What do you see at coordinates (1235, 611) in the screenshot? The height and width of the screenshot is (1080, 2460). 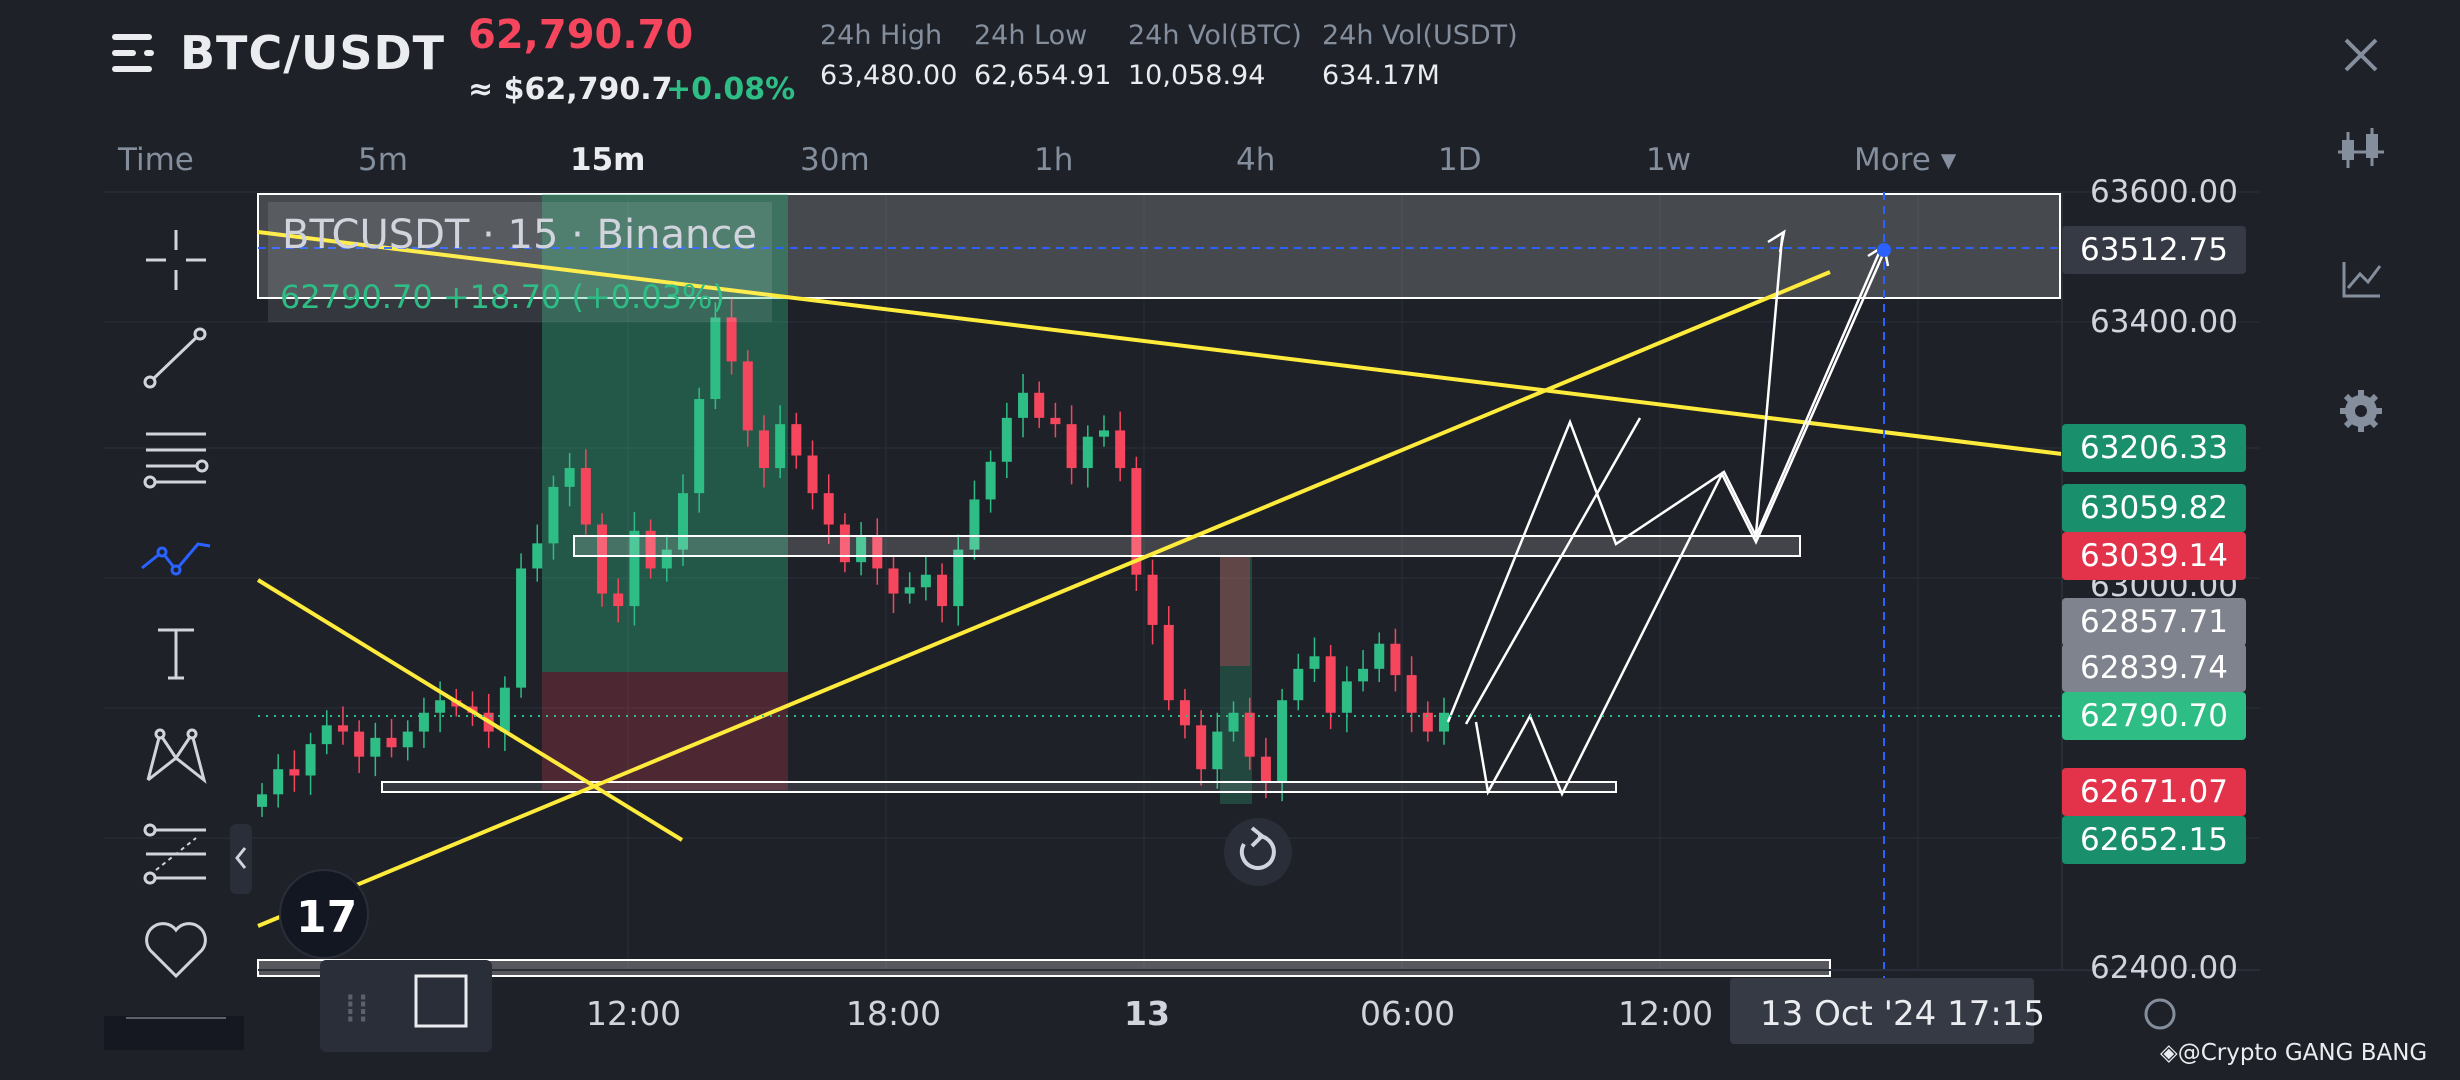 I see `short-stop-zone` at bounding box center [1235, 611].